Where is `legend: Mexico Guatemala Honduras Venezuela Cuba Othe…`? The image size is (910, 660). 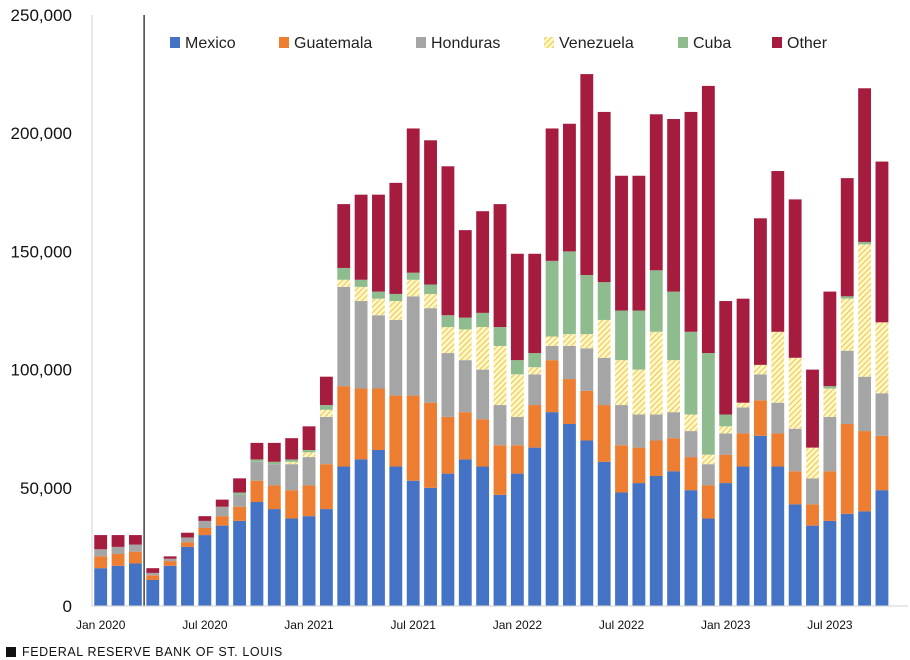 legend: Mexico Guatemala Honduras Venezuela Cuba Othe… is located at coordinates (499, 43).